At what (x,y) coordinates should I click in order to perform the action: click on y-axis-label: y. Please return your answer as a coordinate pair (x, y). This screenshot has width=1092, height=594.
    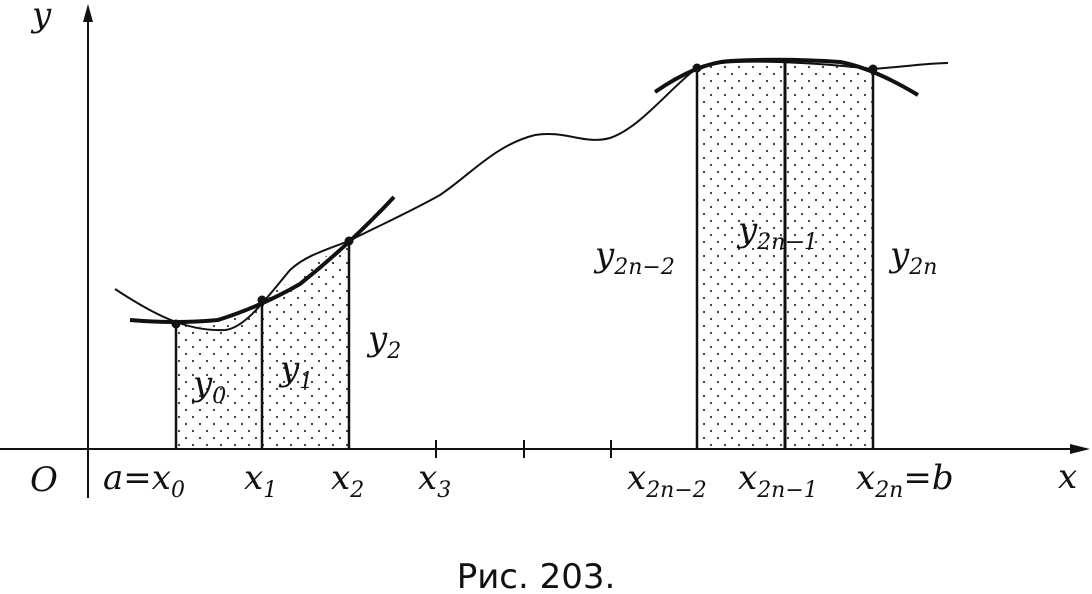
    Looking at the image, I should click on (41, 17).